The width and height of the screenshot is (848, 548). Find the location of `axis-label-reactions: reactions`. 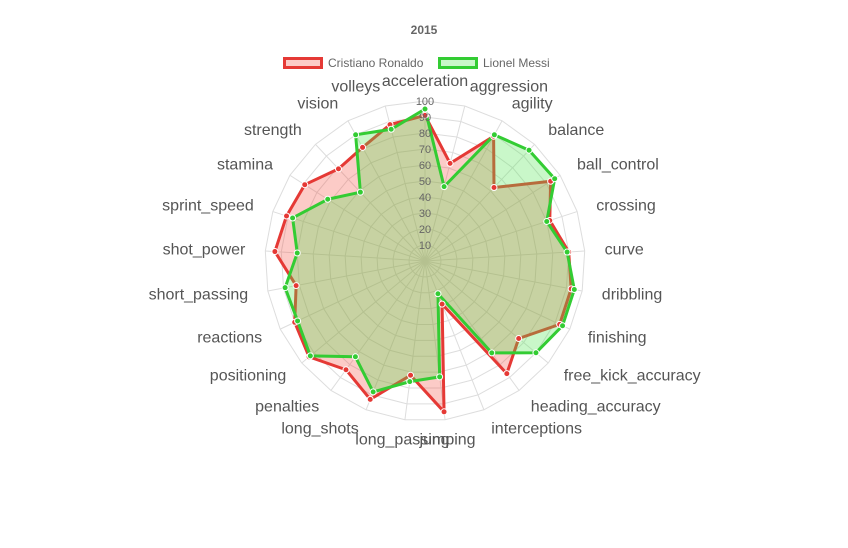

axis-label-reactions: reactions is located at coordinates (229, 338).